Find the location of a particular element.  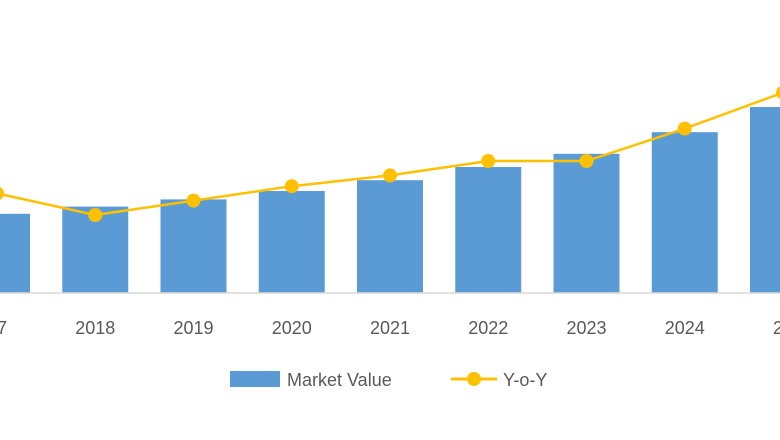

yoy-point-2024 is located at coordinates (684, 128).